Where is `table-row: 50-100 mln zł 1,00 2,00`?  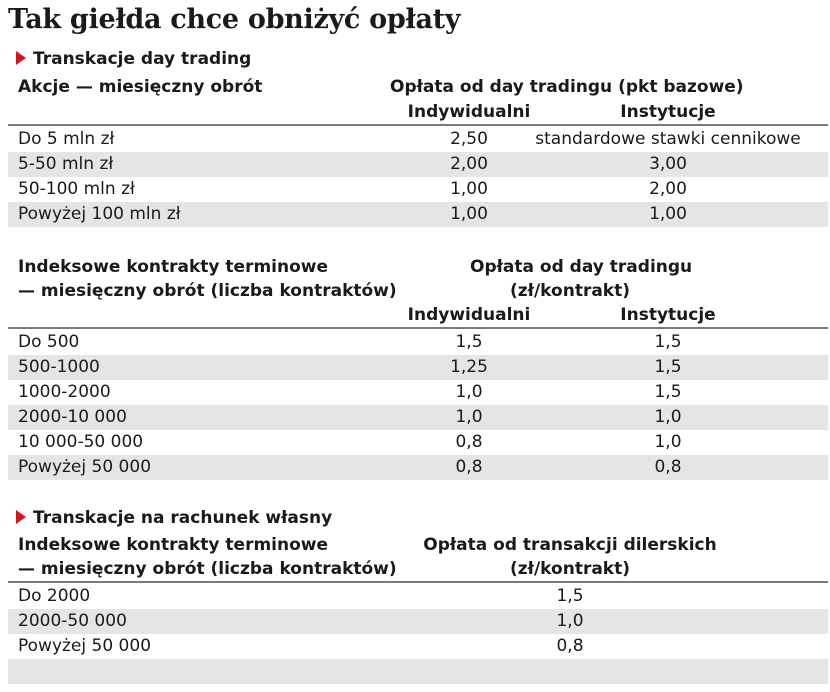
table-row: 50-100 mln zł 1,00 2,00 is located at coordinates (352, 189).